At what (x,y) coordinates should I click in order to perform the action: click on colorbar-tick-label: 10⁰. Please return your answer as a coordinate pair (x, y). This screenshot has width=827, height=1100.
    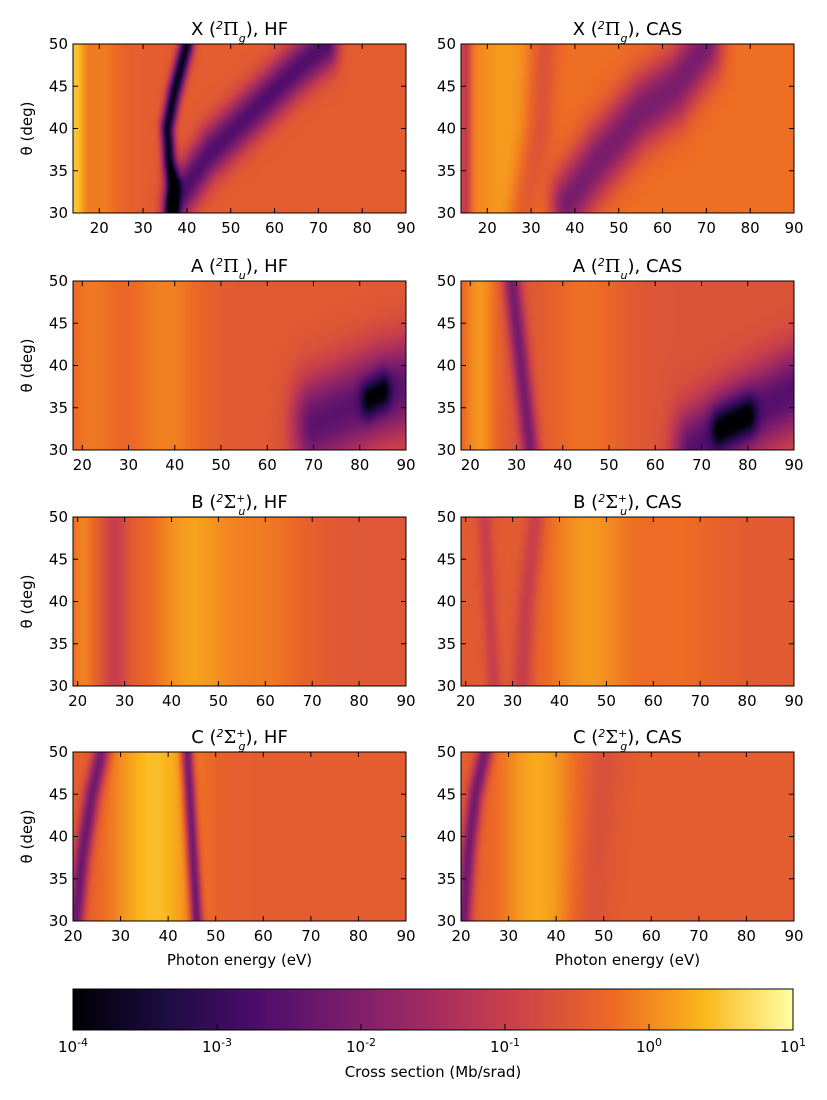
    Looking at the image, I should click on (649, 1046).